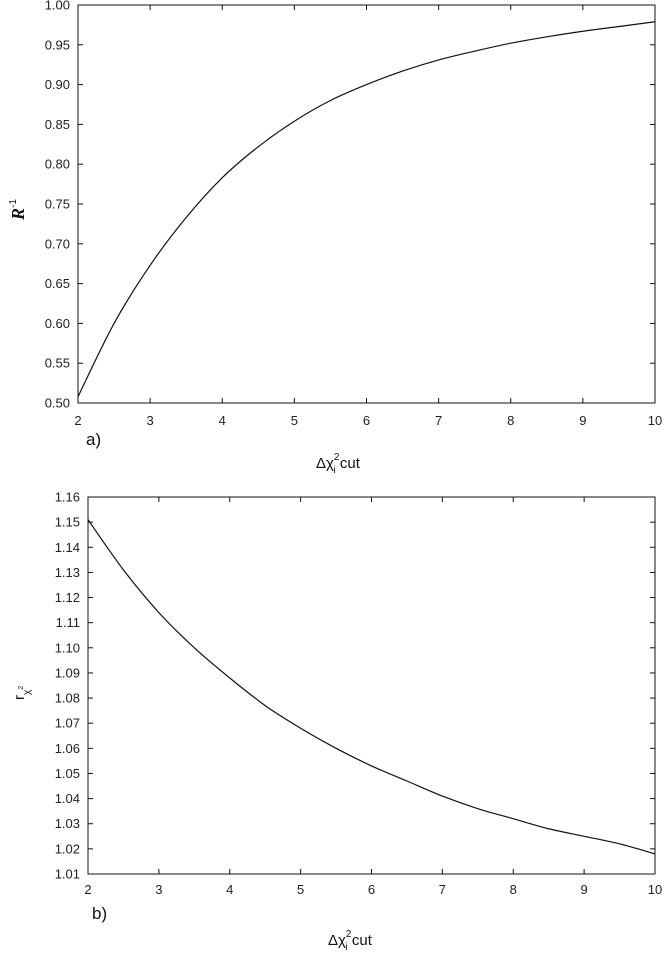 The image size is (664, 963). I want to click on y-tick-label: 1.13, so click(67, 572).